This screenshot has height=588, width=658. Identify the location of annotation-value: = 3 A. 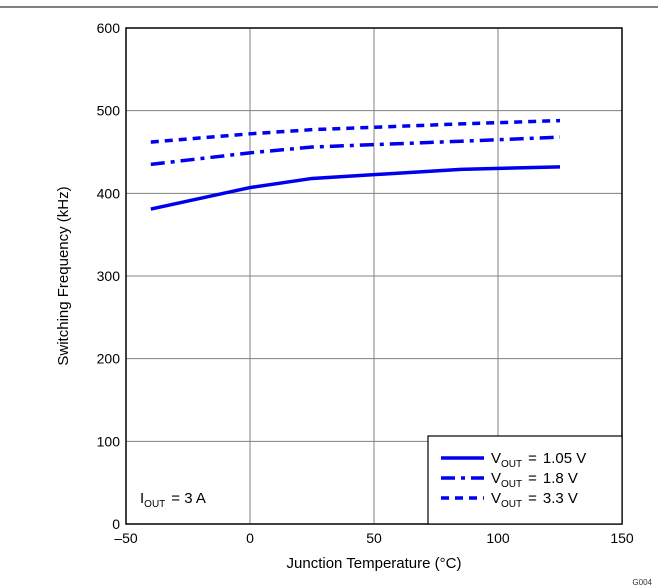
(188, 498).